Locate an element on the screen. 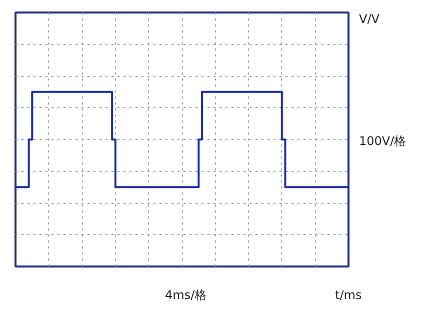 The width and height of the screenshot is (432, 324). text: t/ms is located at coordinates (348, 295).